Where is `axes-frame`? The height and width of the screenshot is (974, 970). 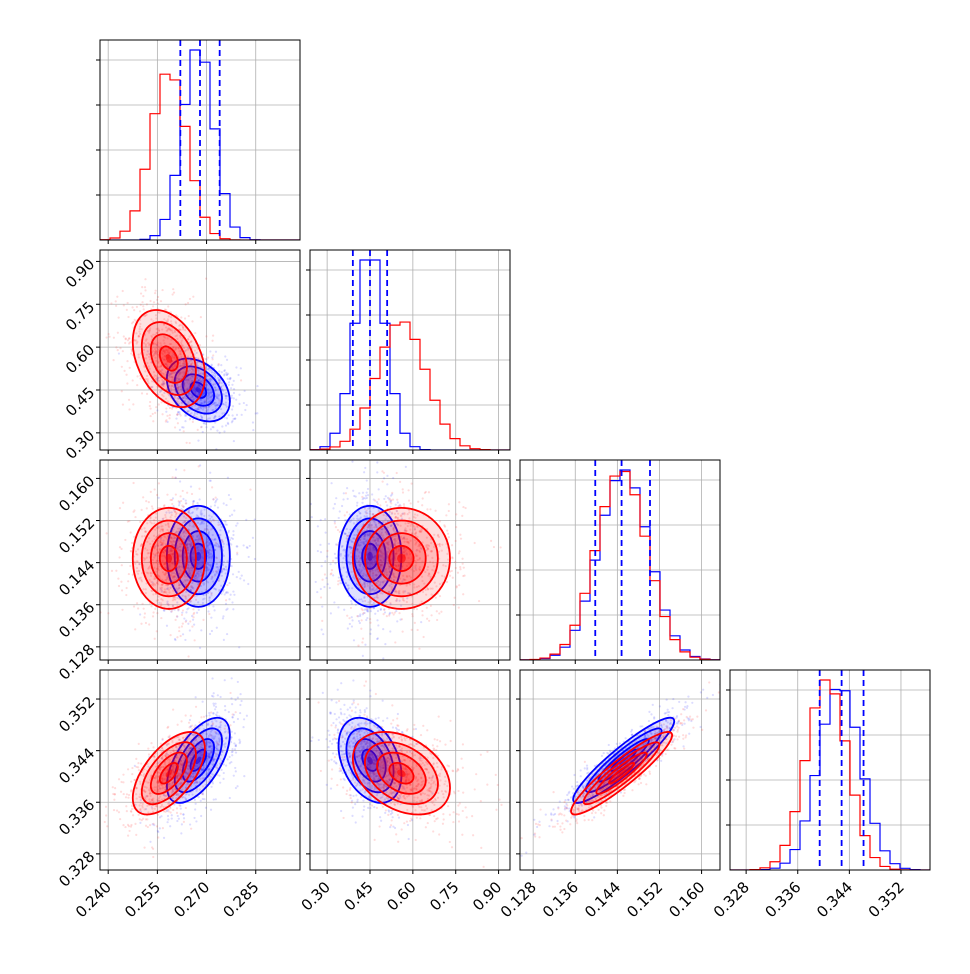
axes-frame is located at coordinates (620, 560).